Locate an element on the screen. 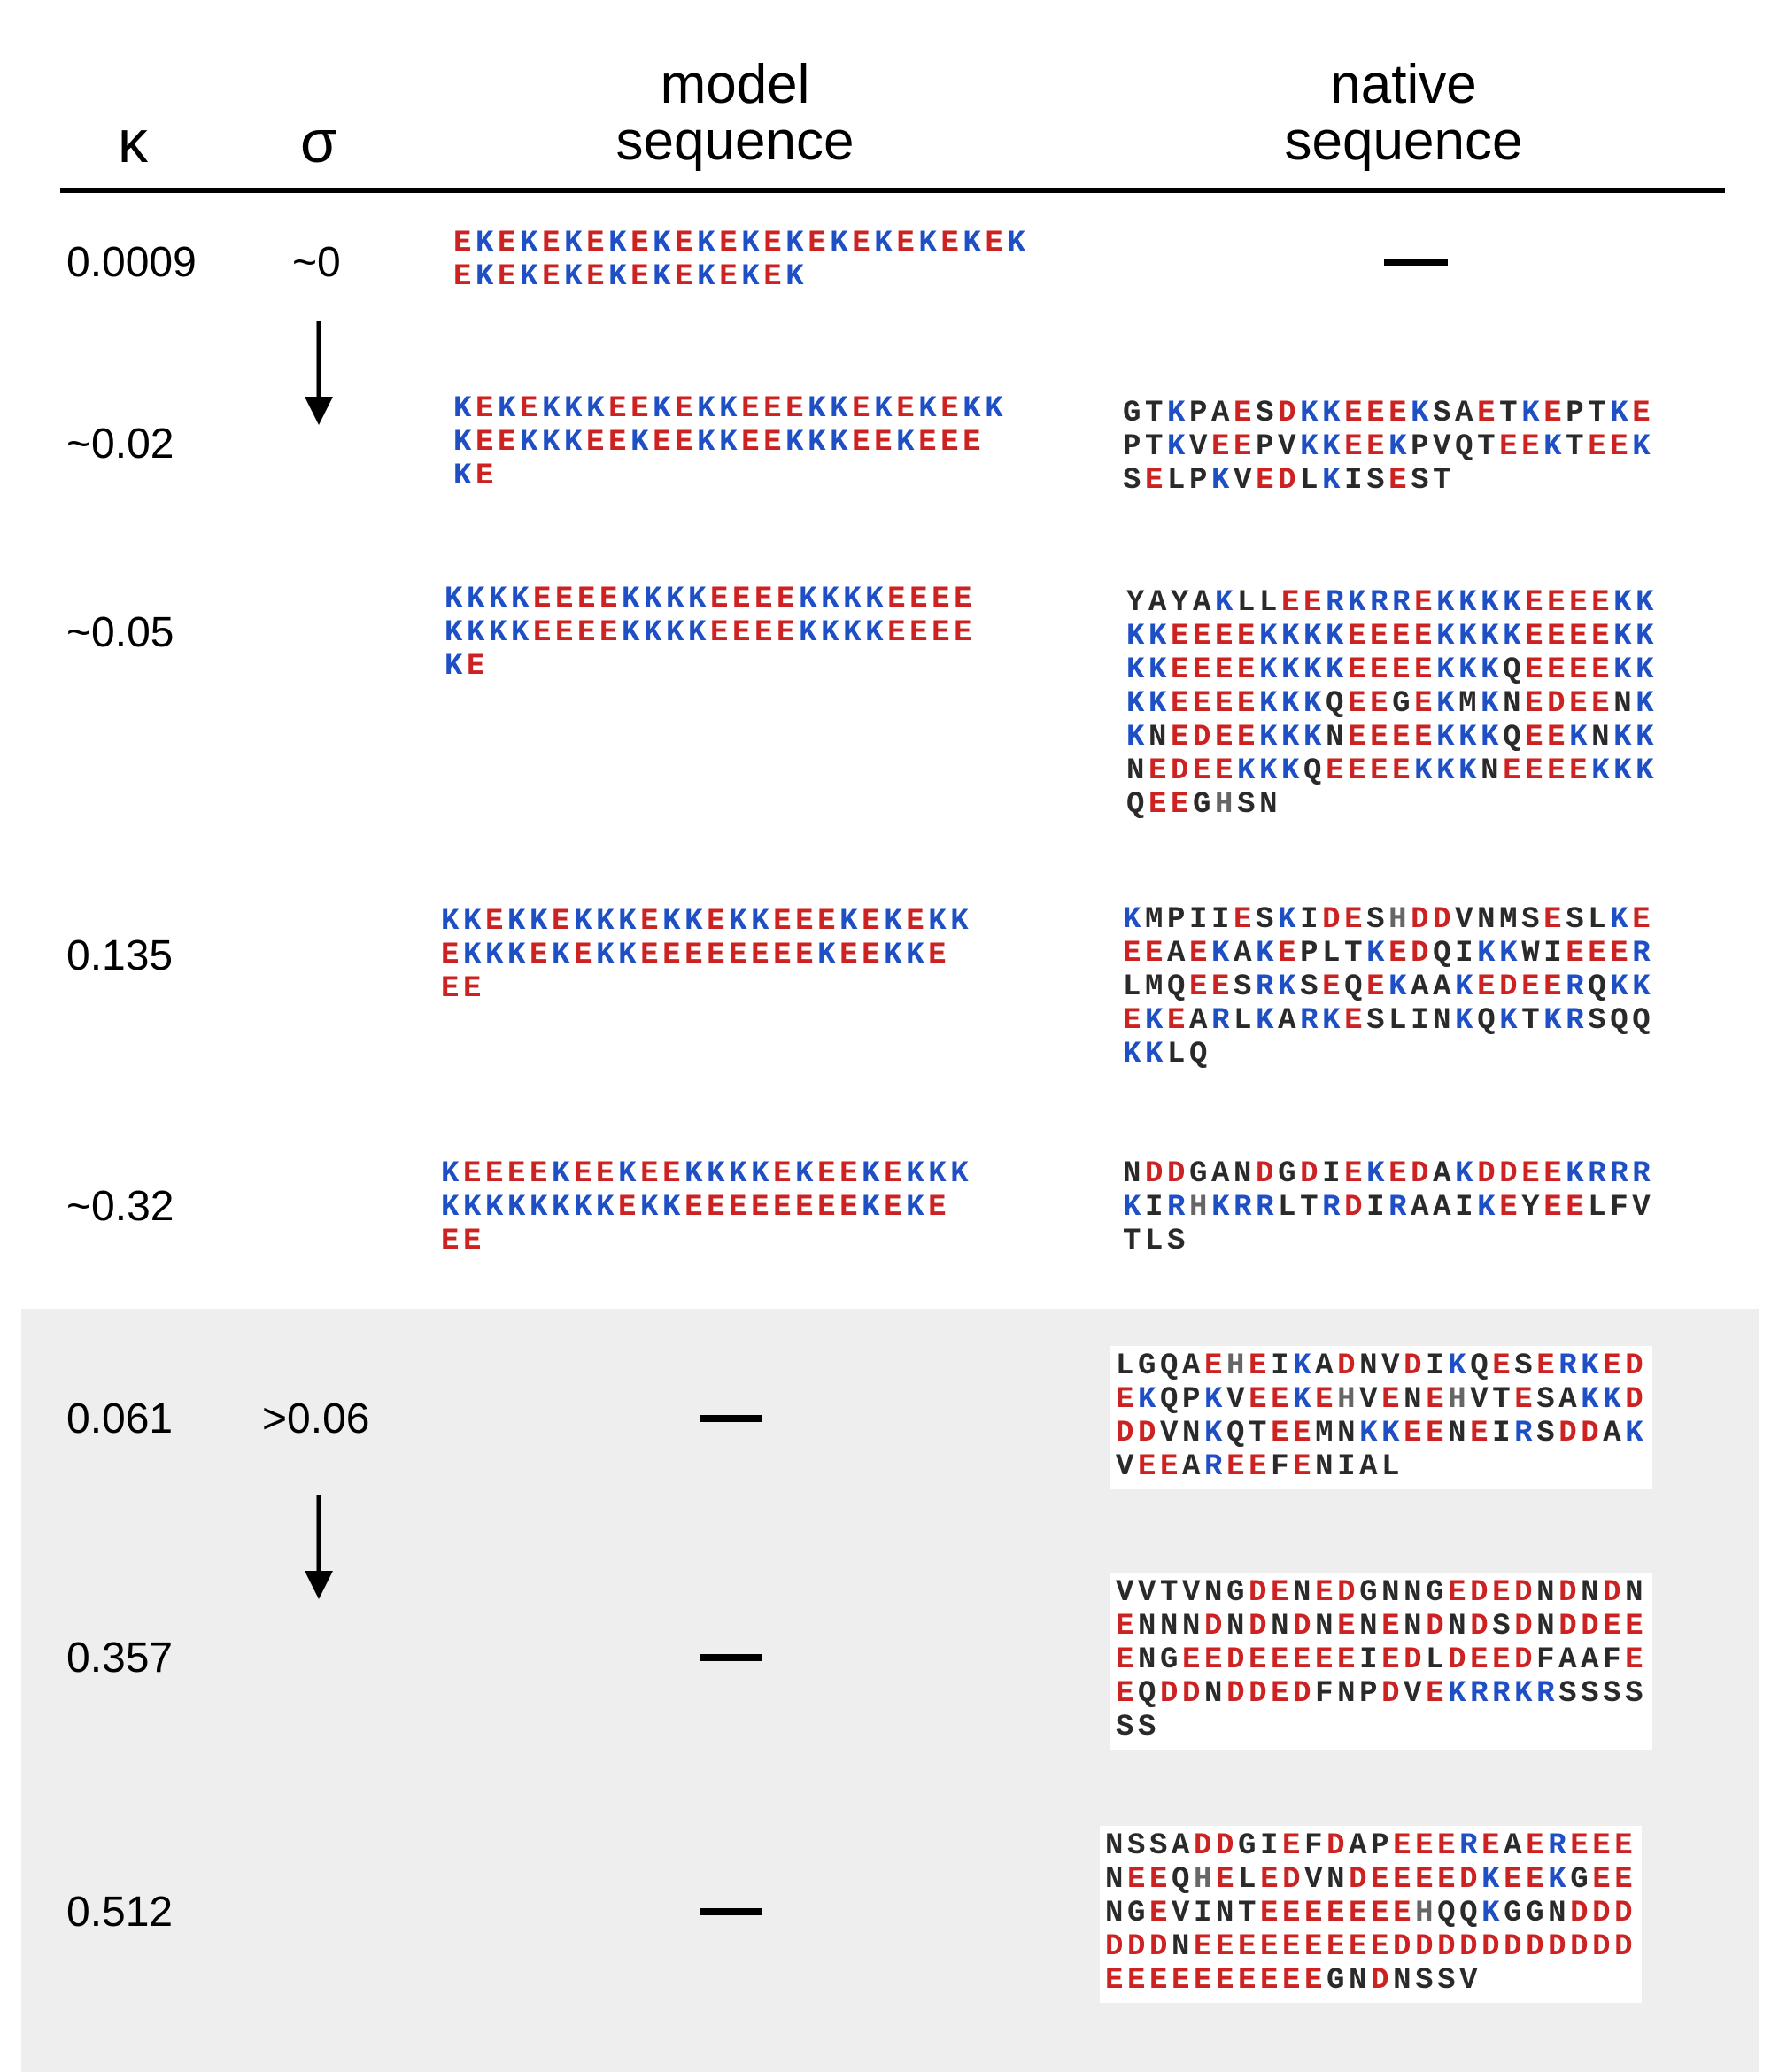 This screenshot has height=2072, width=1771. sequence-line: GTKPAESDKKEEEKSAETKEPTKE is located at coordinates (1389, 413).